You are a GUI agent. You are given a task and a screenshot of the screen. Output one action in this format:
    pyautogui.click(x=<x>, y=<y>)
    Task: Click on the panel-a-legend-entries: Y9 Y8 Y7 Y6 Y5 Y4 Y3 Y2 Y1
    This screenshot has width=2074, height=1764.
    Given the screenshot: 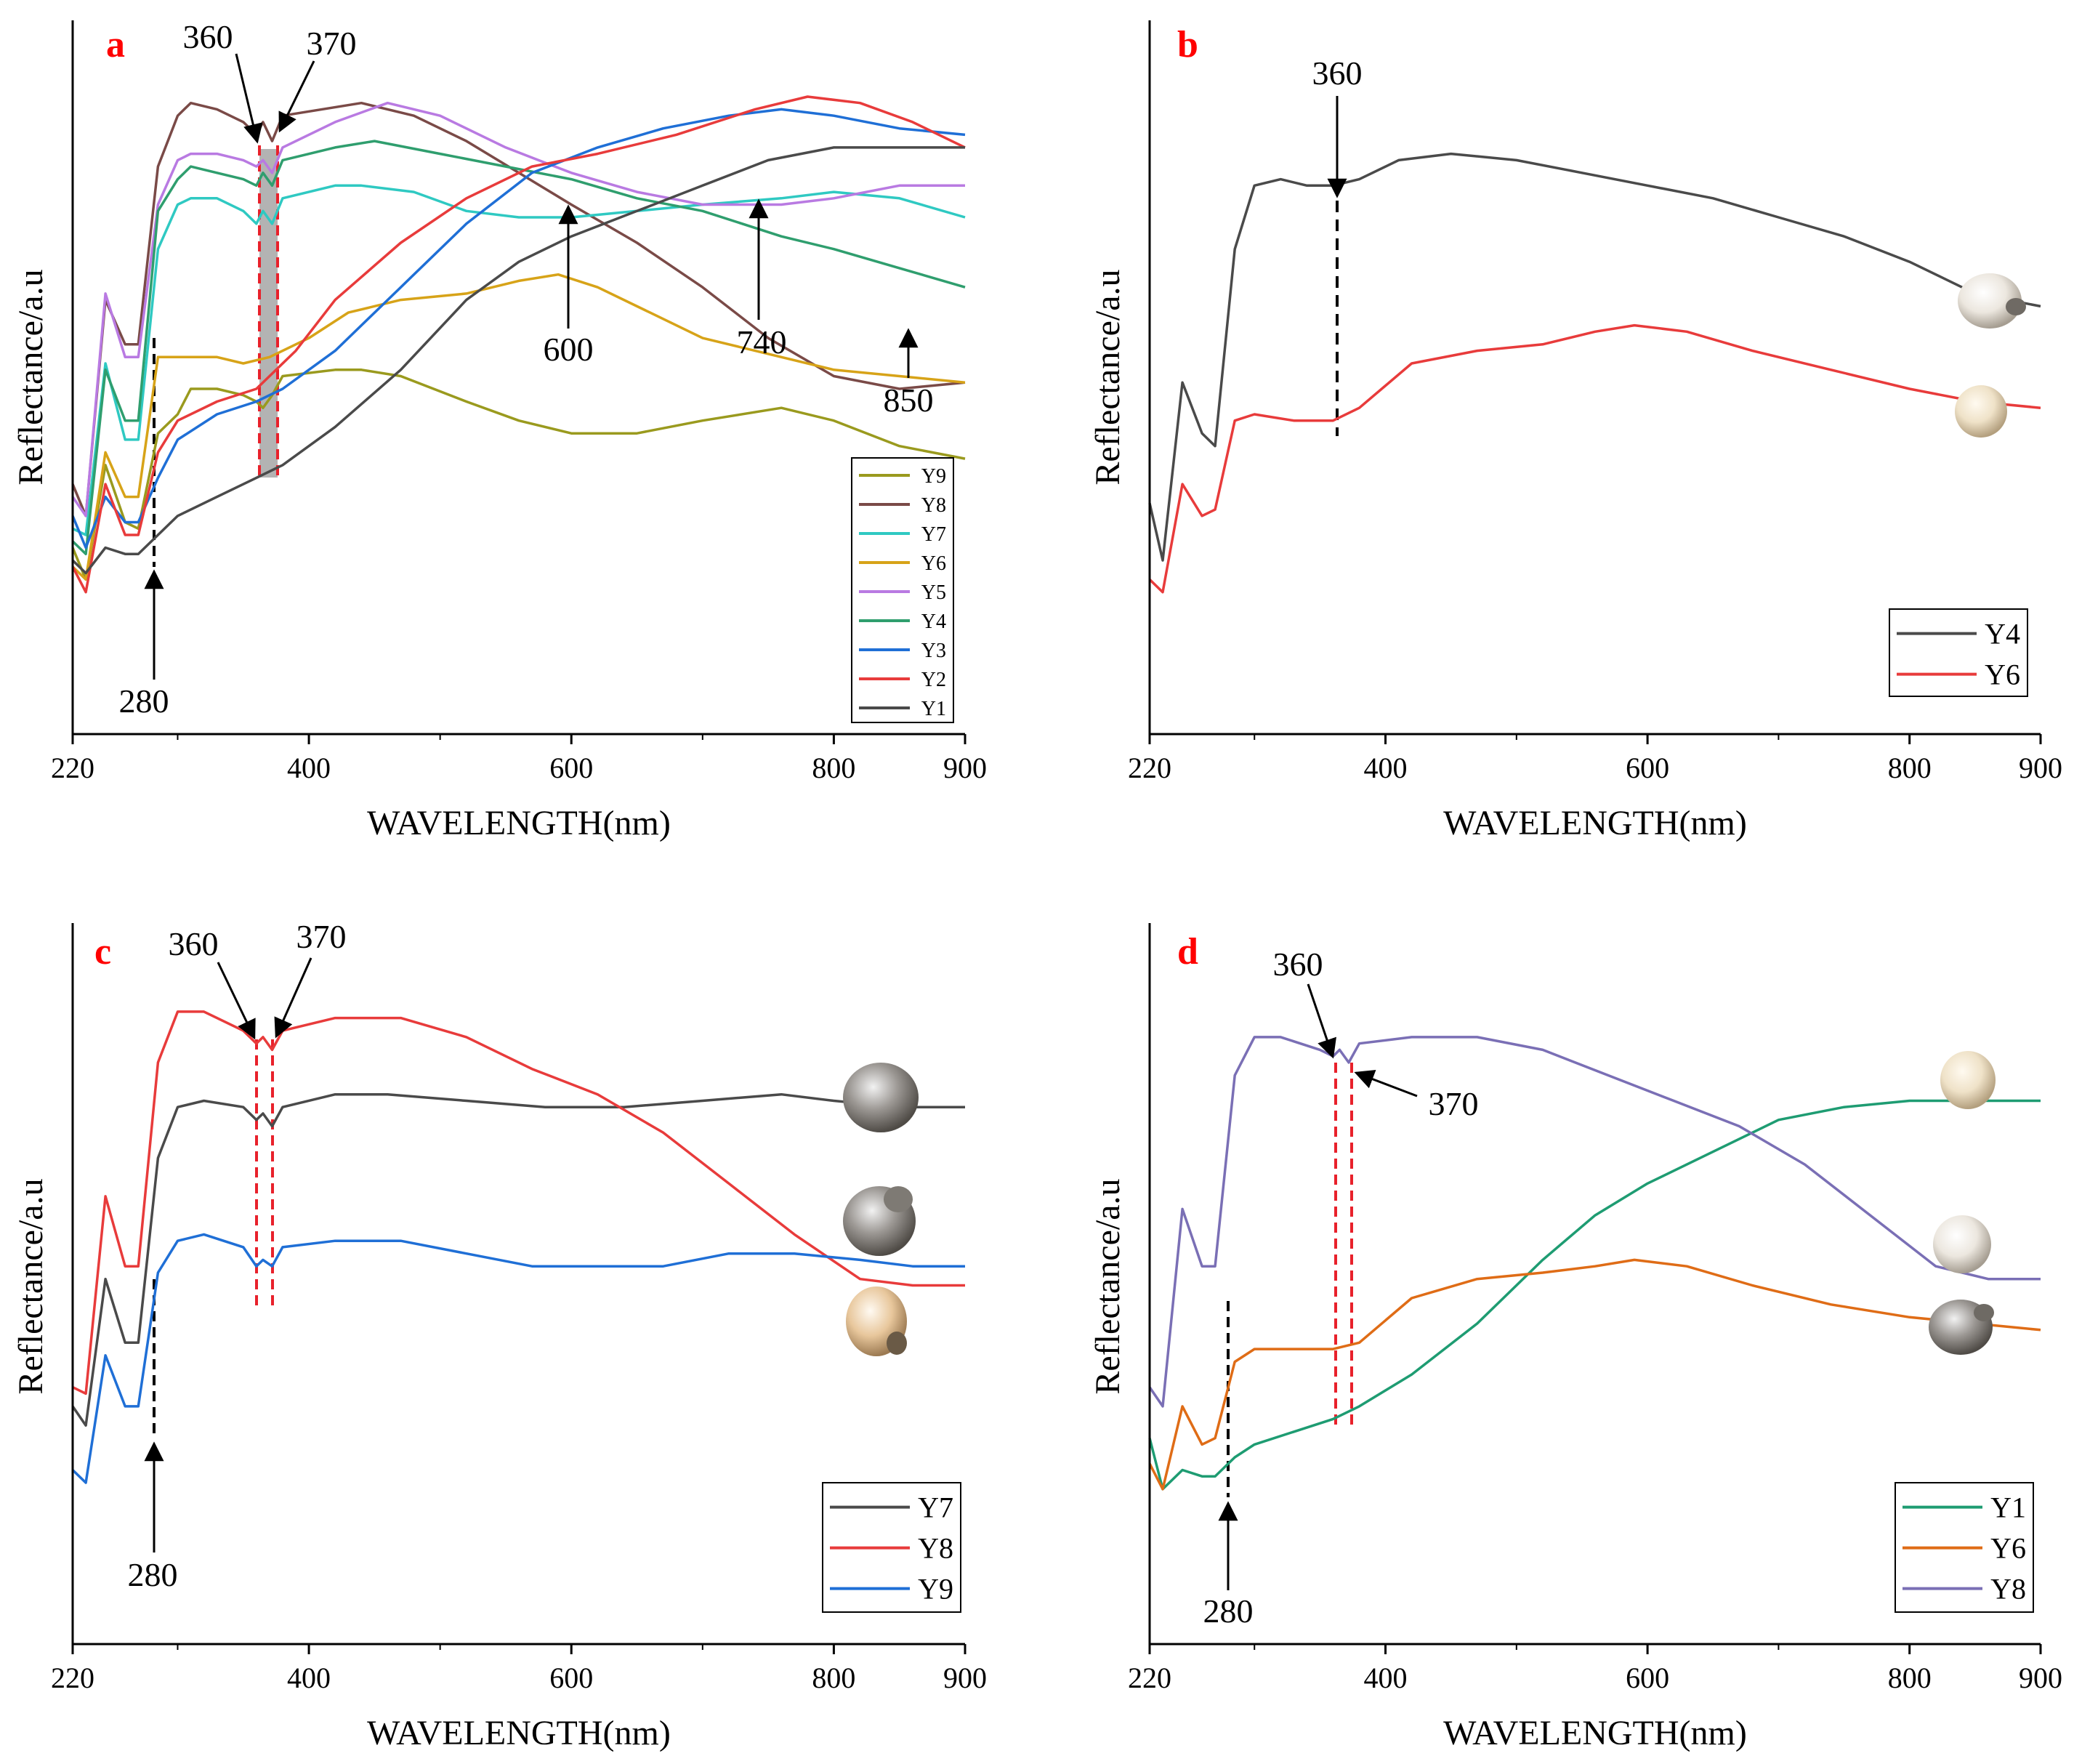 What is the action you would take?
    pyautogui.click(x=902, y=593)
    